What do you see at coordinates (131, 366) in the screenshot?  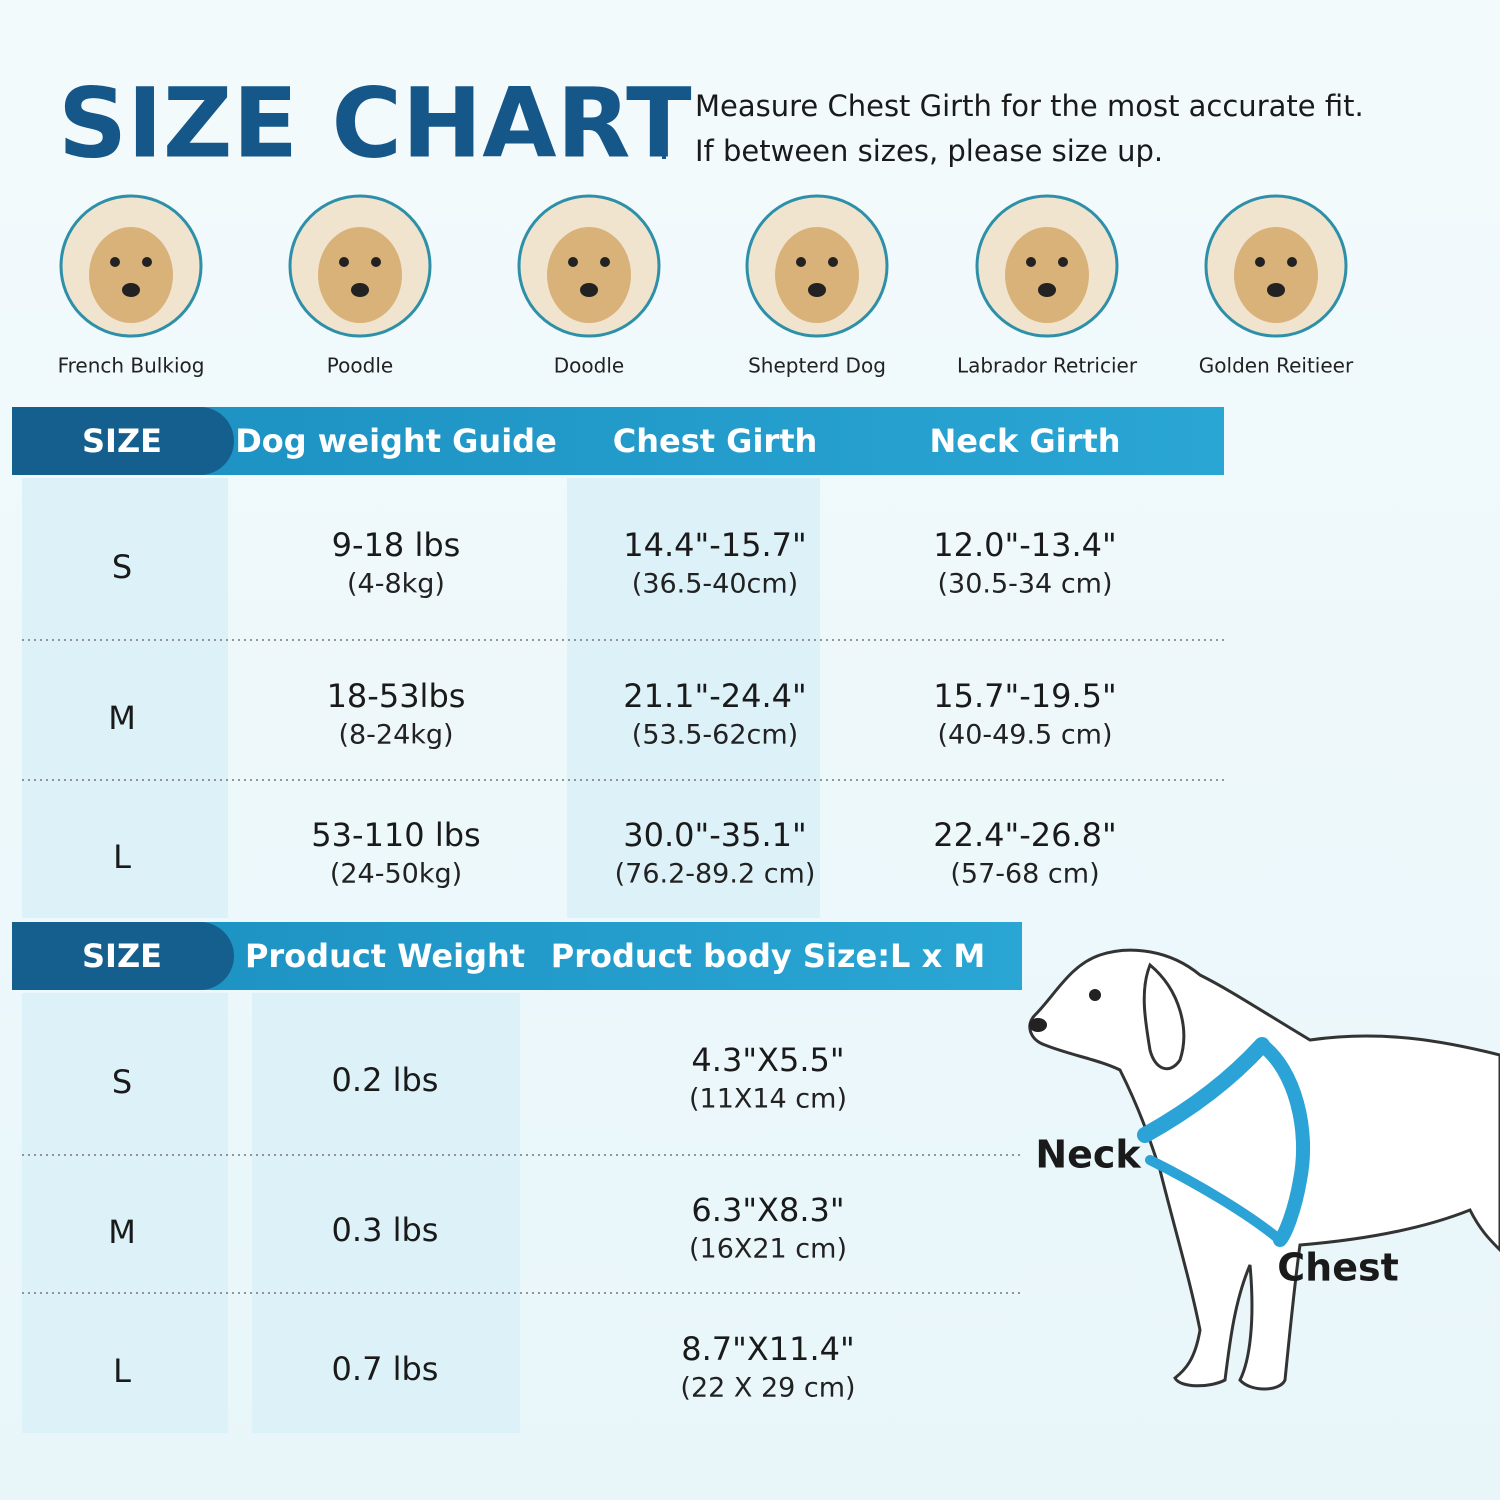 I see `breed-label: French Bulkiog` at bounding box center [131, 366].